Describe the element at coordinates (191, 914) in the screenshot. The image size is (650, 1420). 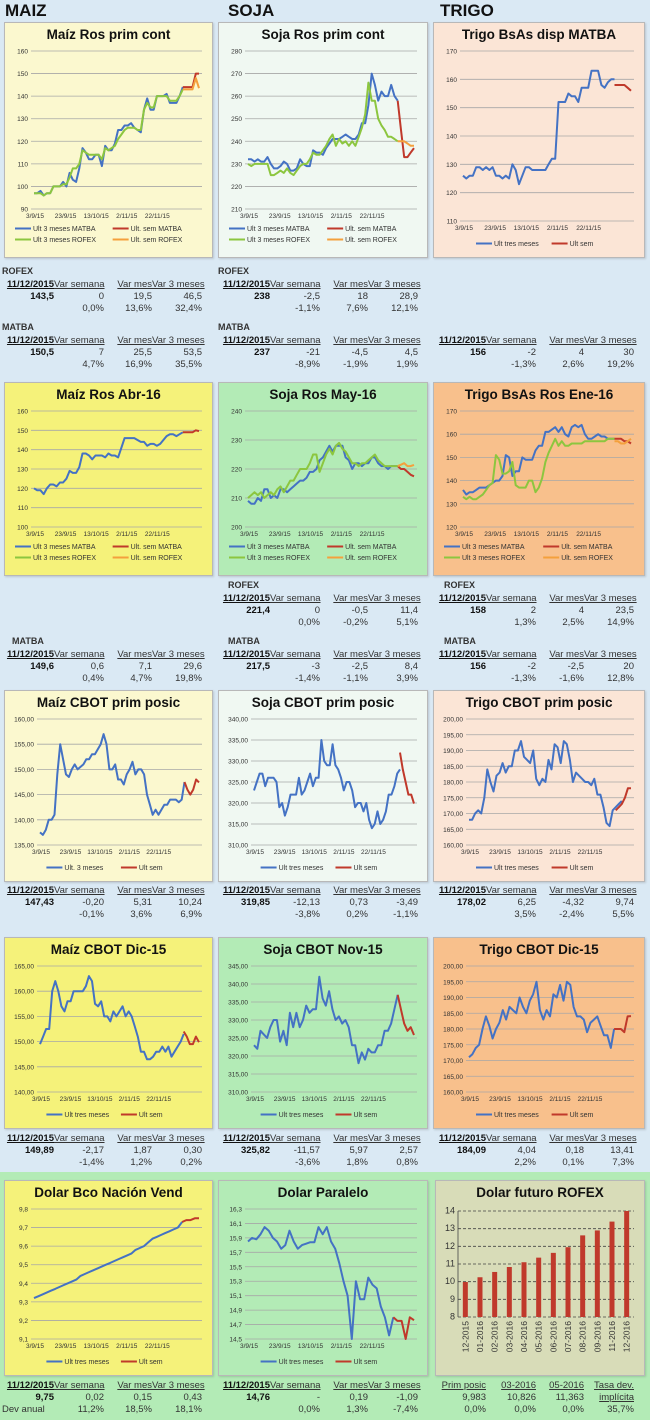
I see `var-3-meses-pct: 6,9%` at that location.